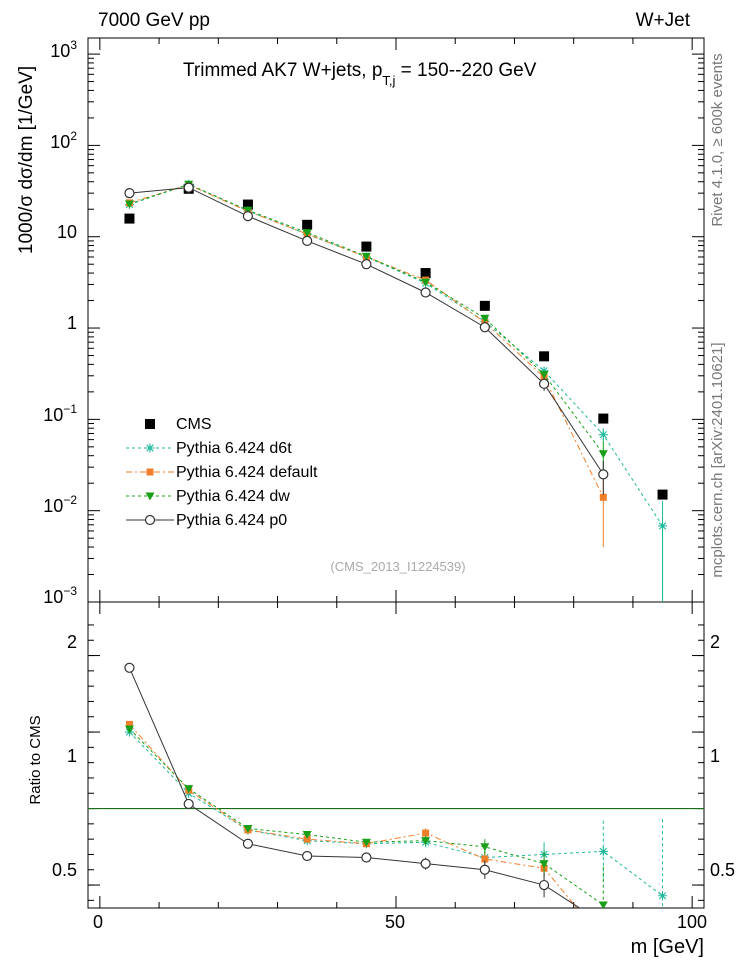 The height and width of the screenshot is (972, 746). Describe the element at coordinates (231, 520) in the screenshot. I see `legend-label-p0: Pythia 6.424 p0` at that location.